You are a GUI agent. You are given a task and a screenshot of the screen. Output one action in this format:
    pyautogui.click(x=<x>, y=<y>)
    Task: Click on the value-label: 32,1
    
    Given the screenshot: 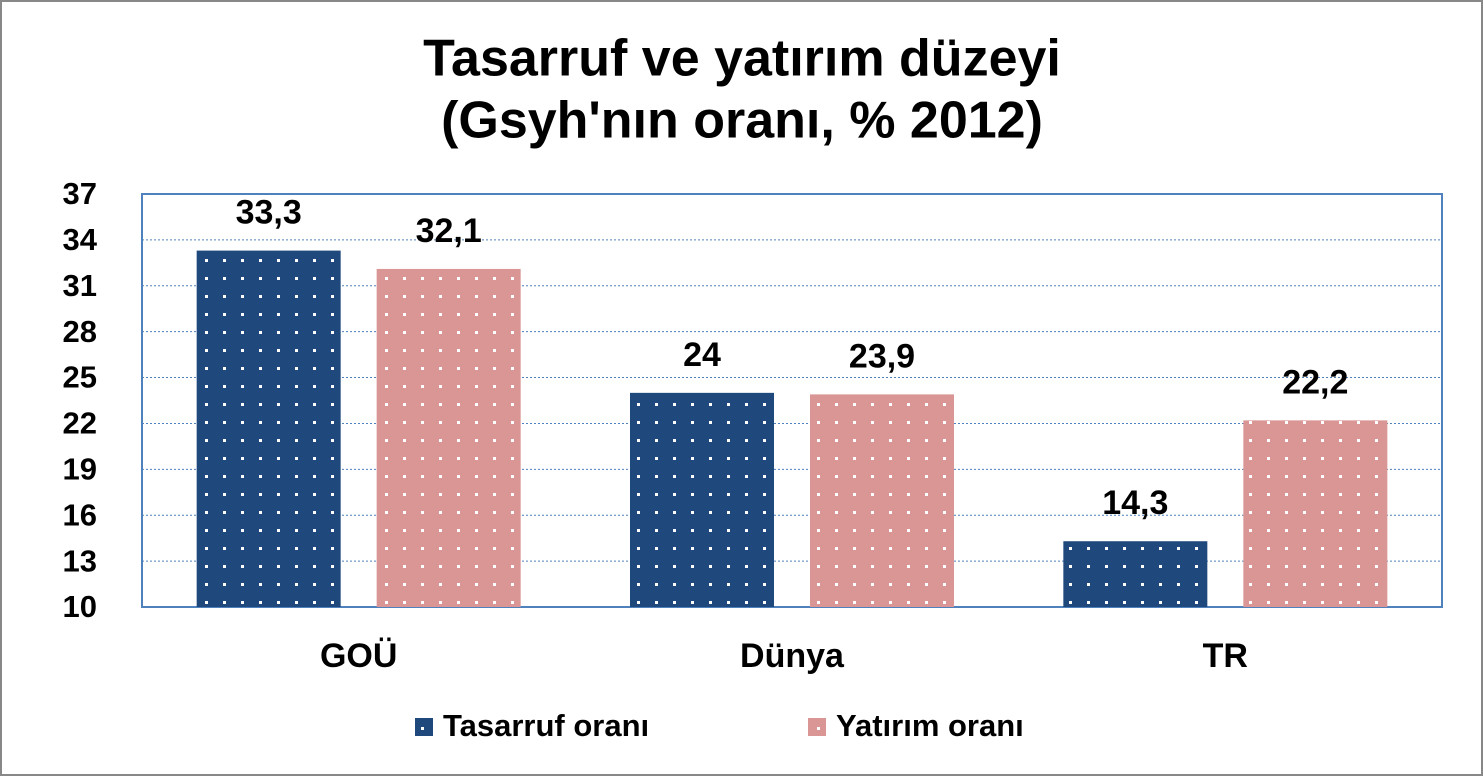 What is the action you would take?
    pyautogui.click(x=449, y=231)
    